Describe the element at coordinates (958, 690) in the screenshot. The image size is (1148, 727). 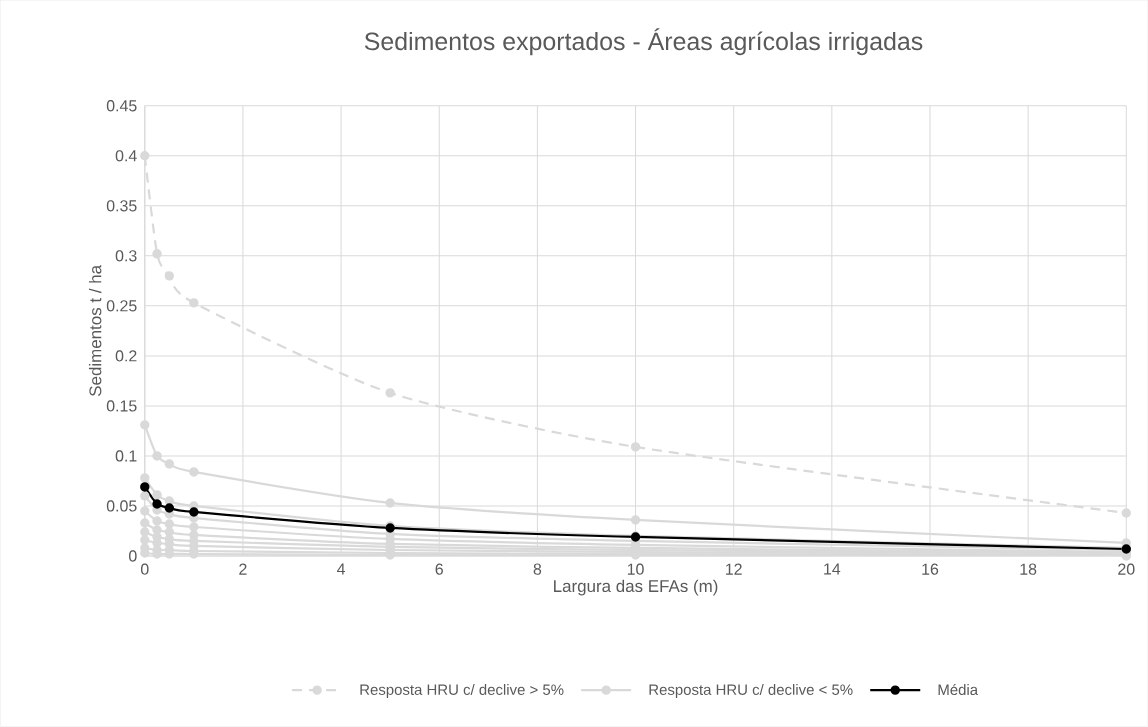
I see `legend-label: Média` at that location.